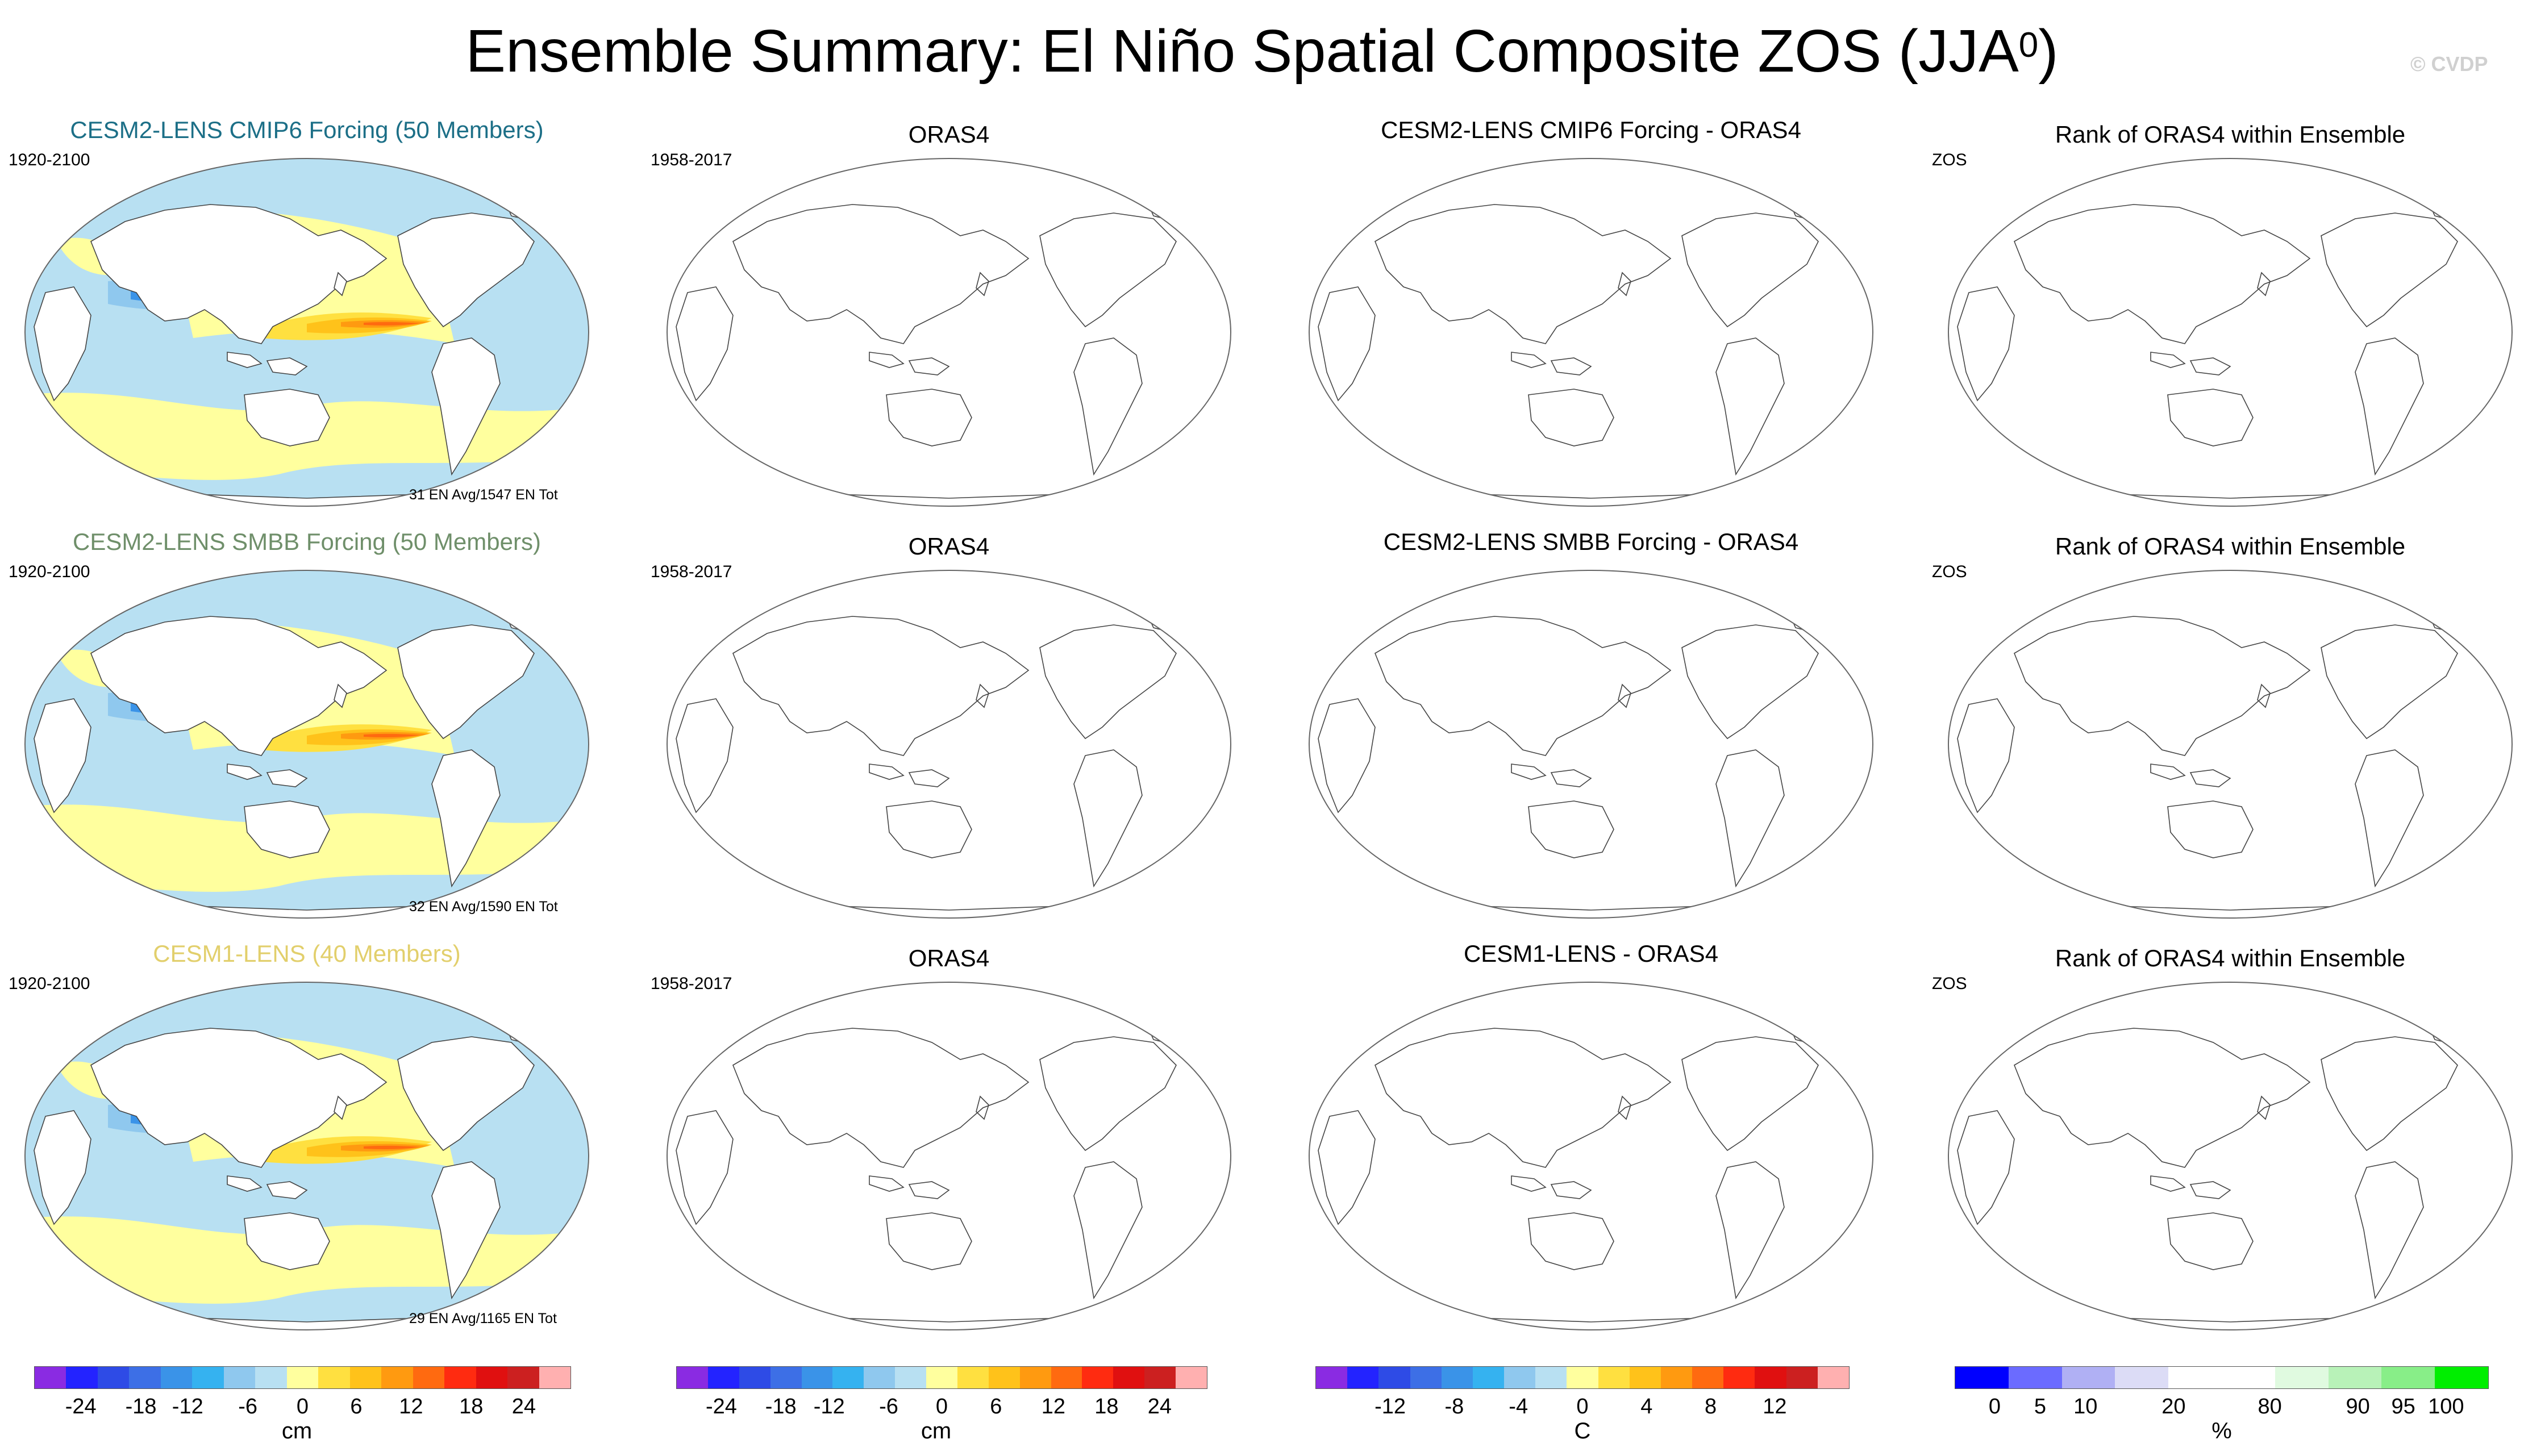 Image resolution: width=2524 pixels, height=1456 pixels. What do you see at coordinates (2222, 1408) in the screenshot?
I see `colorbar-4: 0 5 10 20 80 90 95 100%` at bounding box center [2222, 1408].